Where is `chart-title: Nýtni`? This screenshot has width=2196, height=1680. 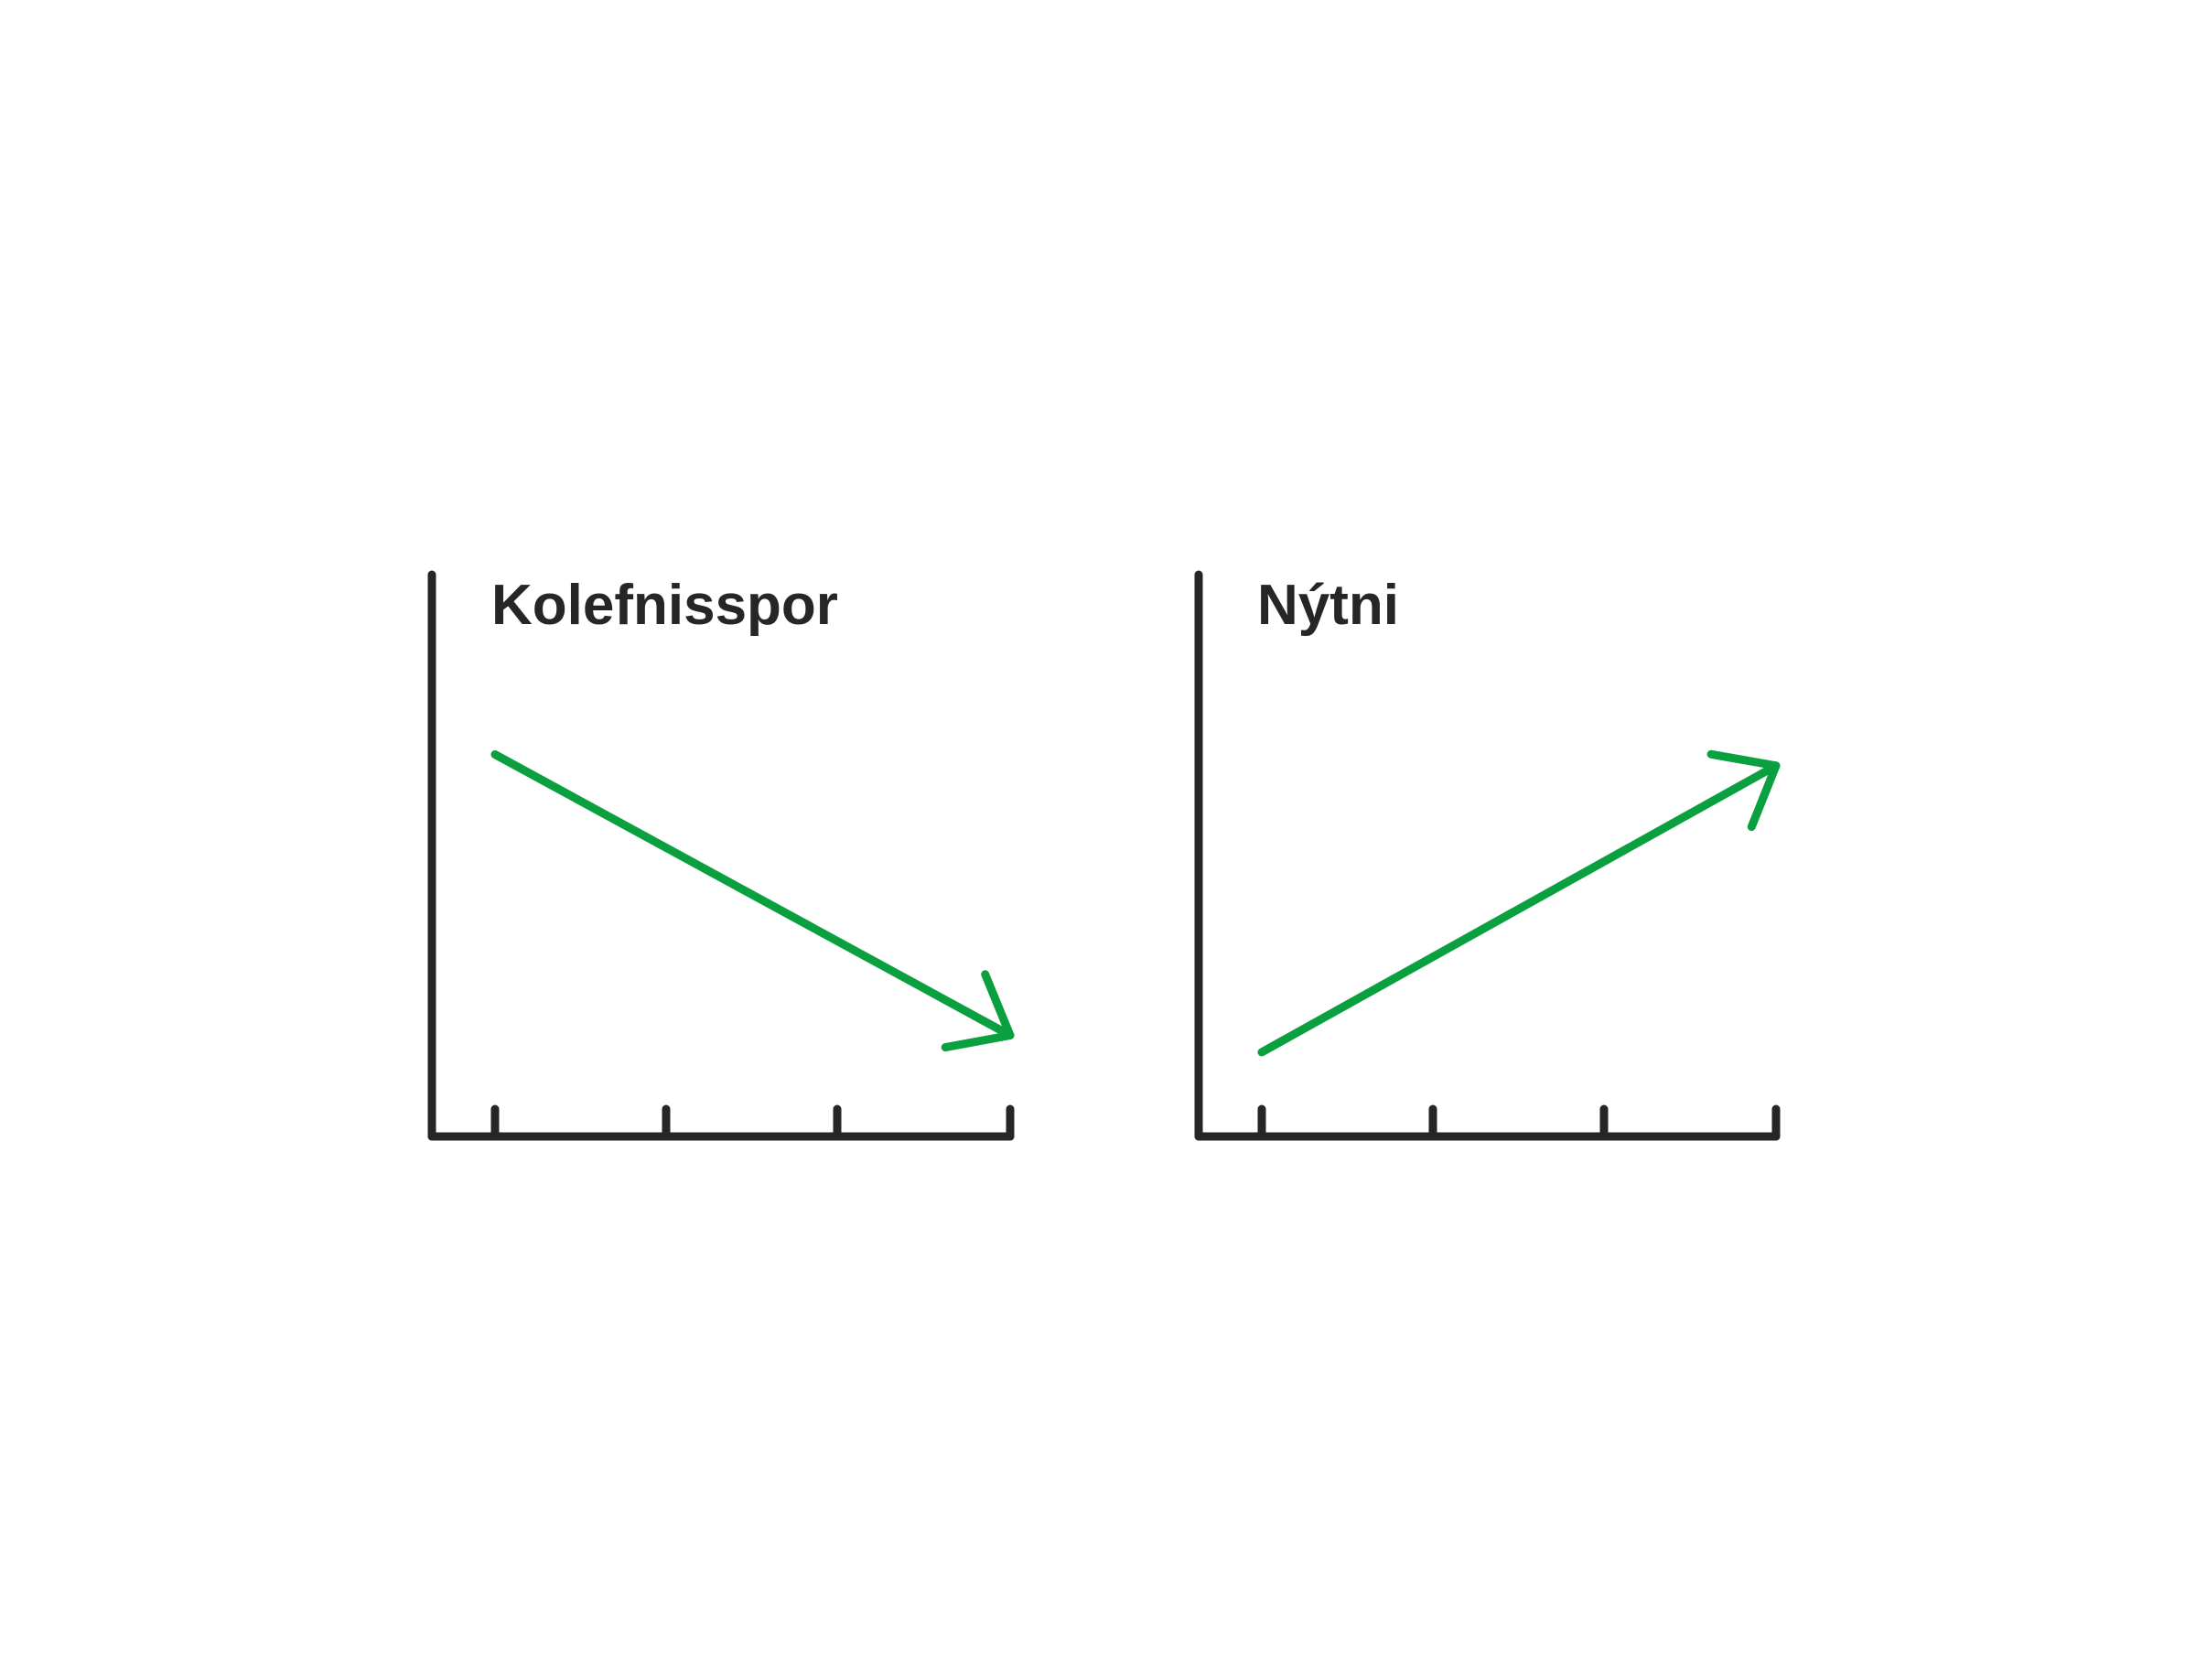
chart-title: Nýtni is located at coordinates (1328, 605).